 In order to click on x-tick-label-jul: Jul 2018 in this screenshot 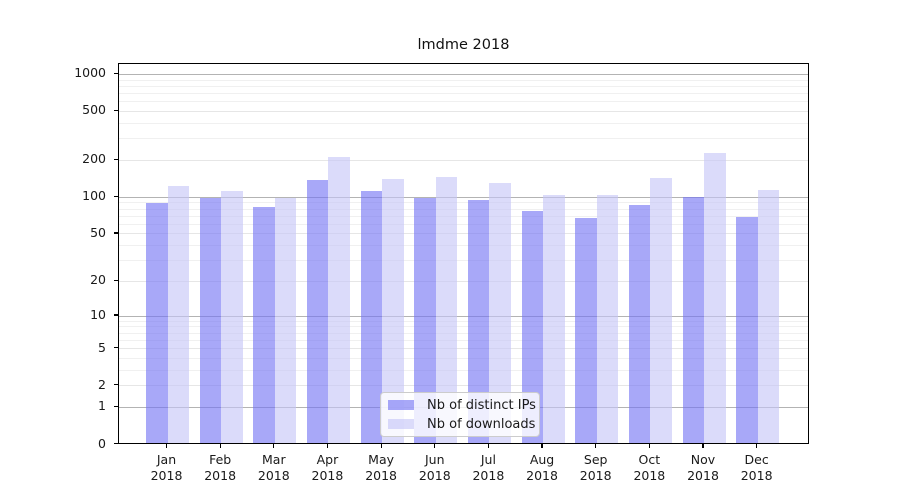, I will do `click(488, 467)`.